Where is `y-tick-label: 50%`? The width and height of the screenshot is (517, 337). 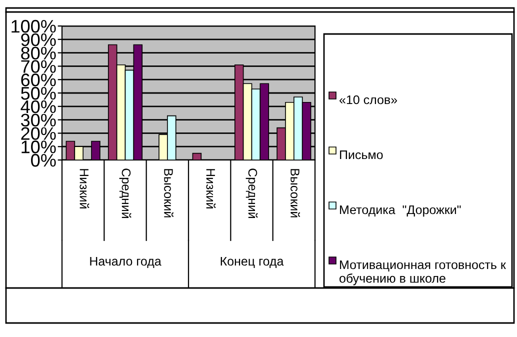 y-tick-label: 50% is located at coordinates (38, 93).